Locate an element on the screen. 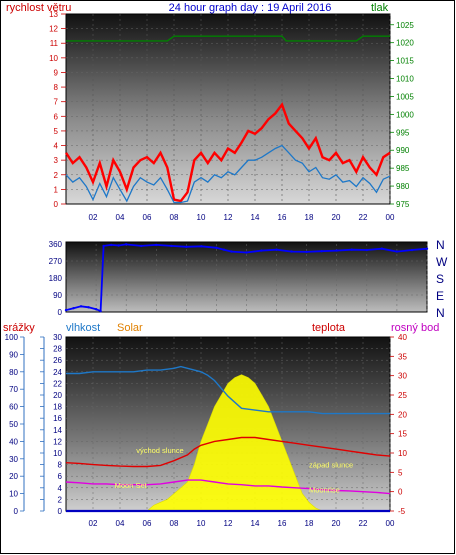 The image size is (456, 555). humidity-tick-label: 30 is located at coordinates (57, 337).